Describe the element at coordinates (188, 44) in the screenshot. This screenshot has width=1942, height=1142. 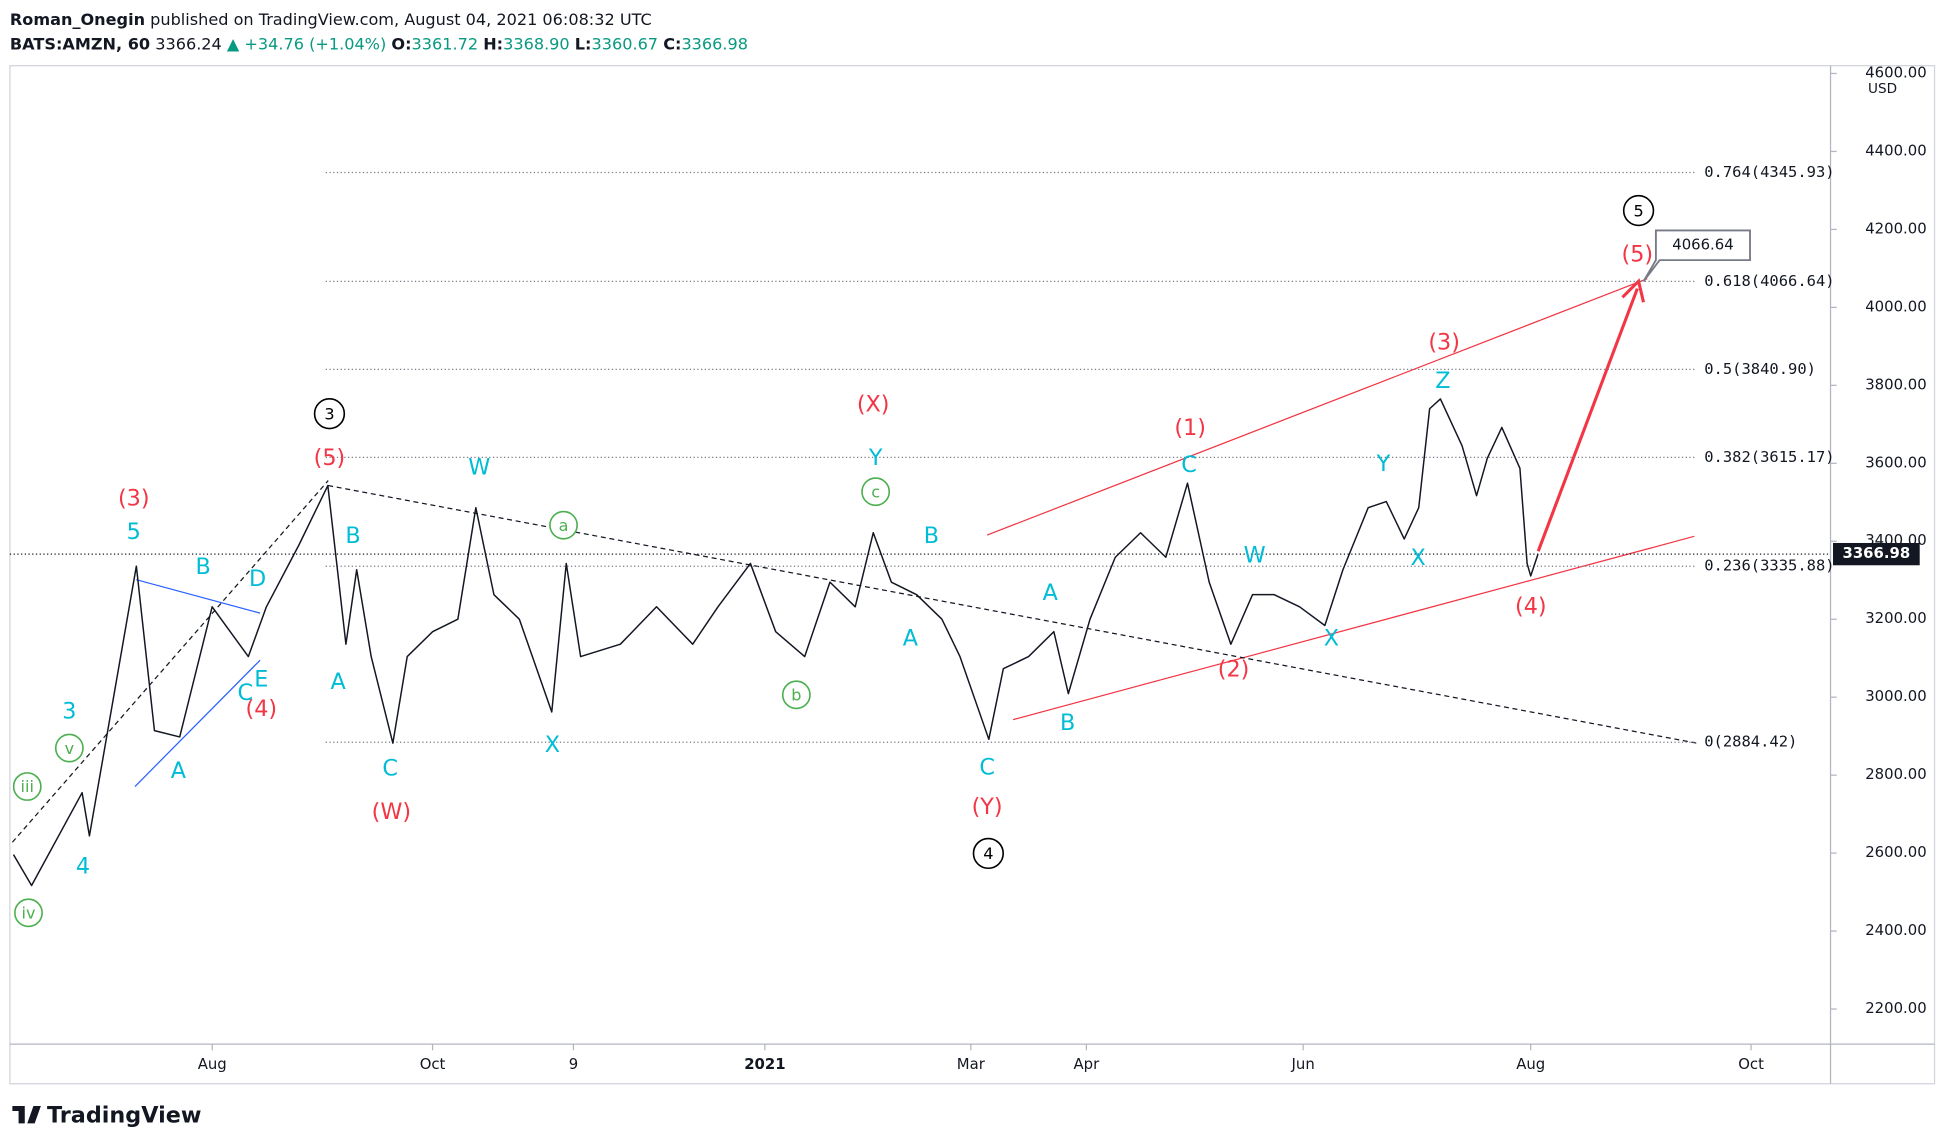
I see `last: 3366.24` at that location.